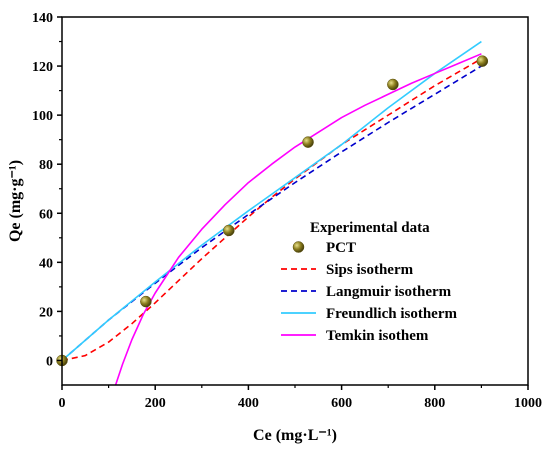  I want to click on y-tick-label: 0, so click(49, 361).